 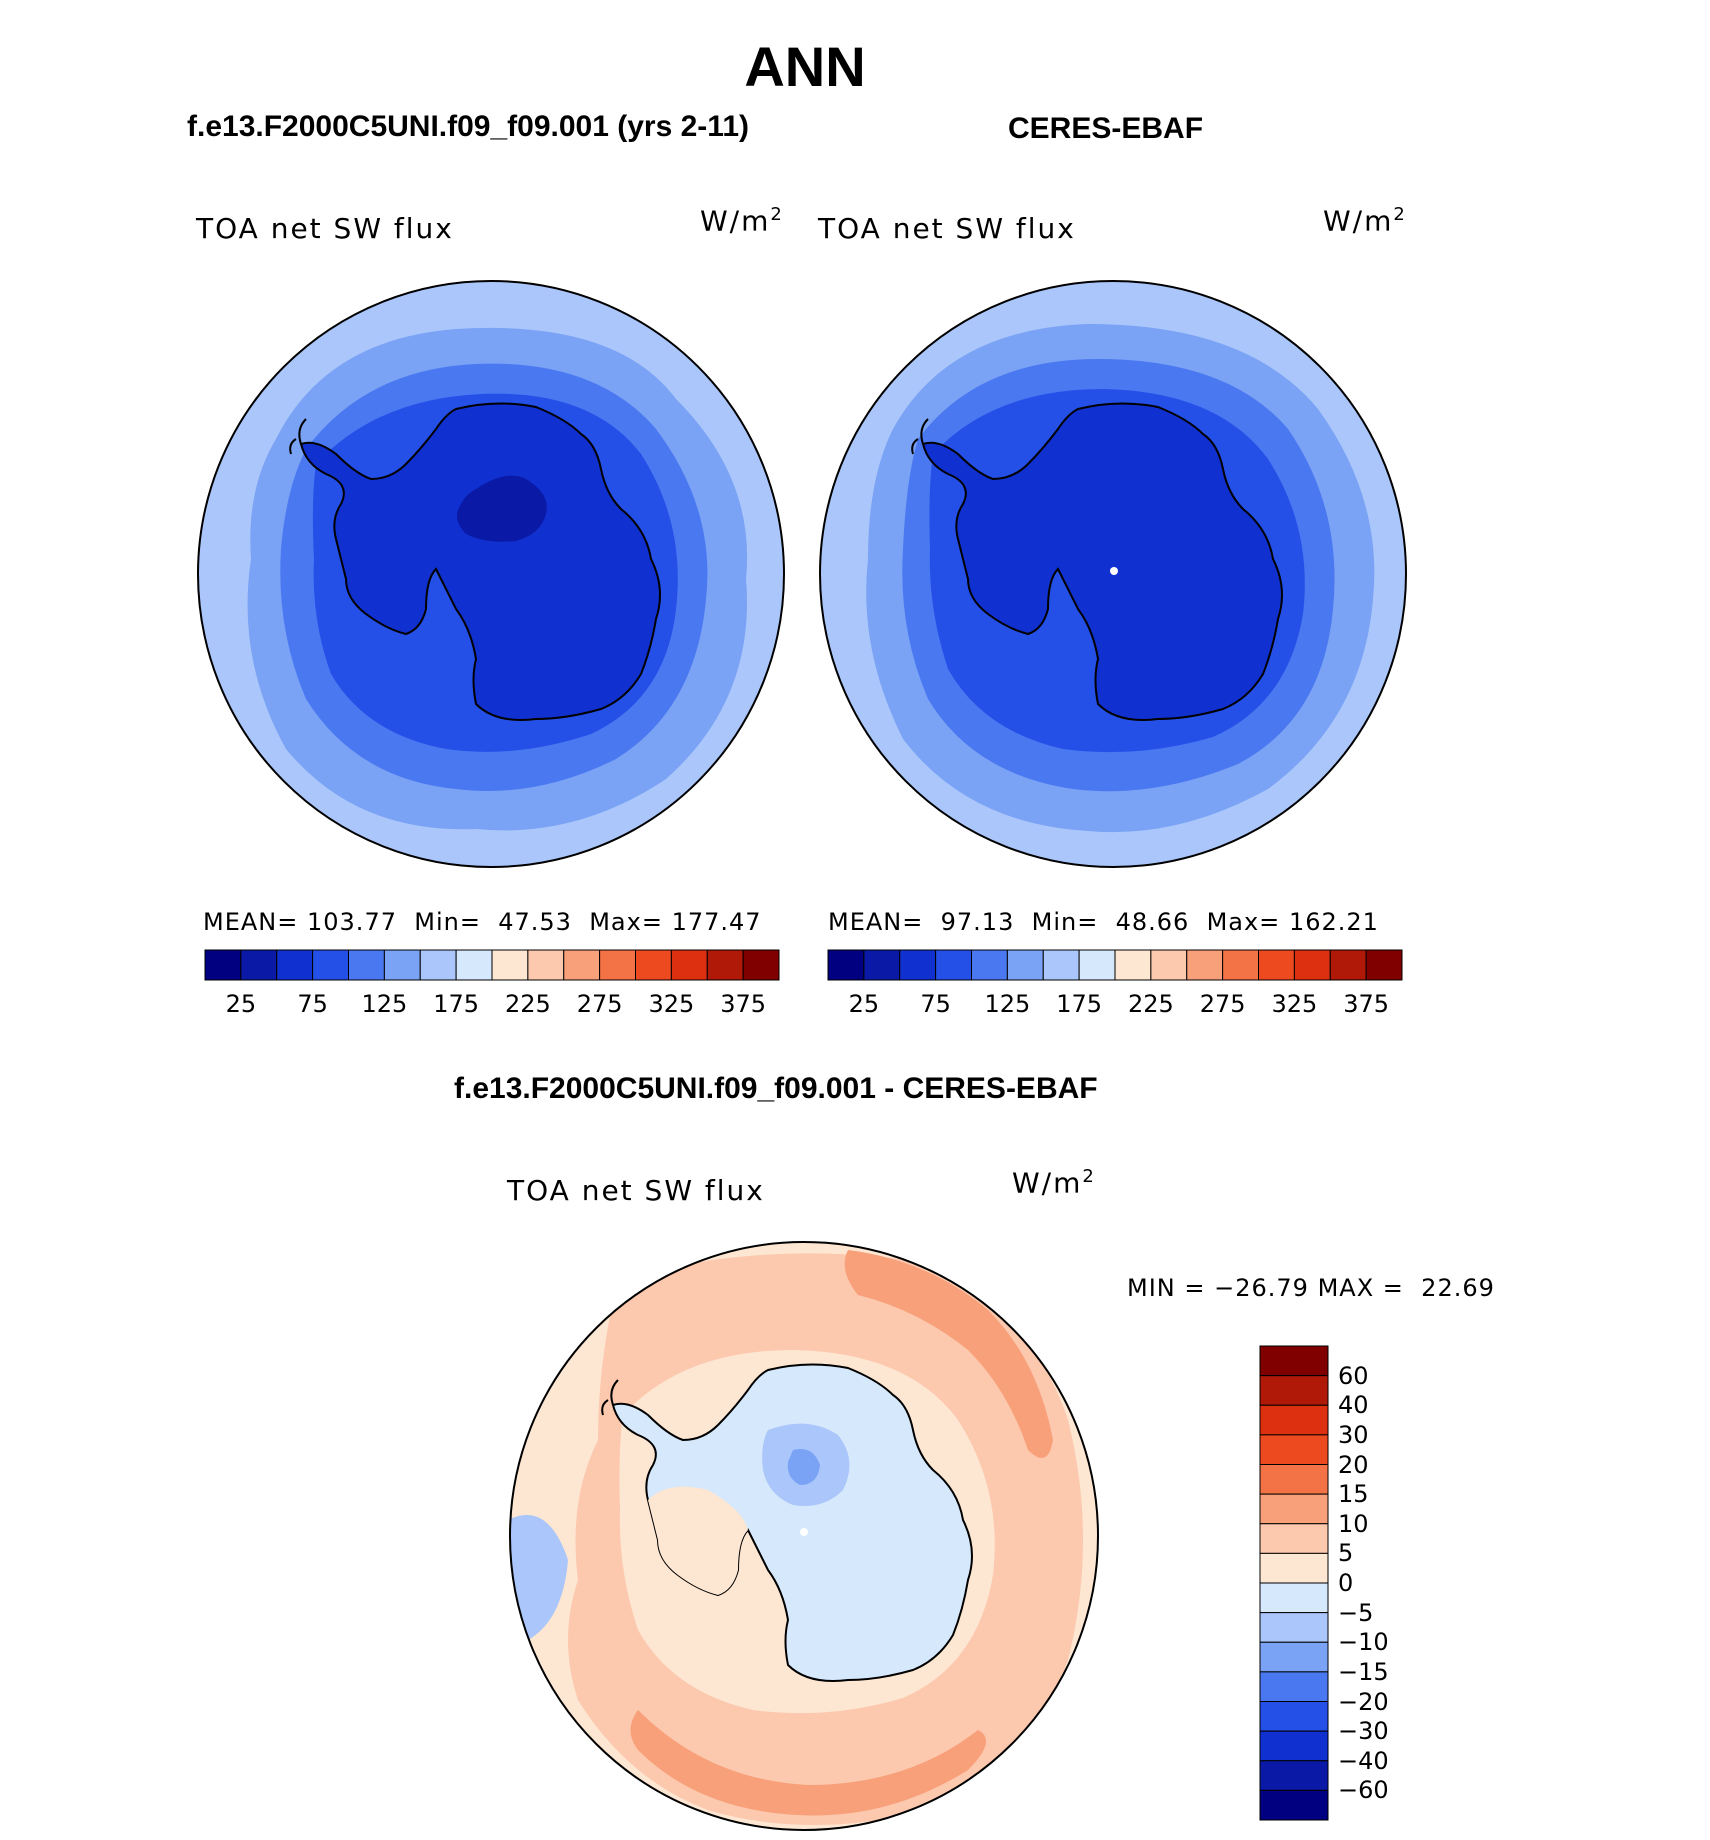 I want to click on panel-model-map, so click(x=491, y=574).